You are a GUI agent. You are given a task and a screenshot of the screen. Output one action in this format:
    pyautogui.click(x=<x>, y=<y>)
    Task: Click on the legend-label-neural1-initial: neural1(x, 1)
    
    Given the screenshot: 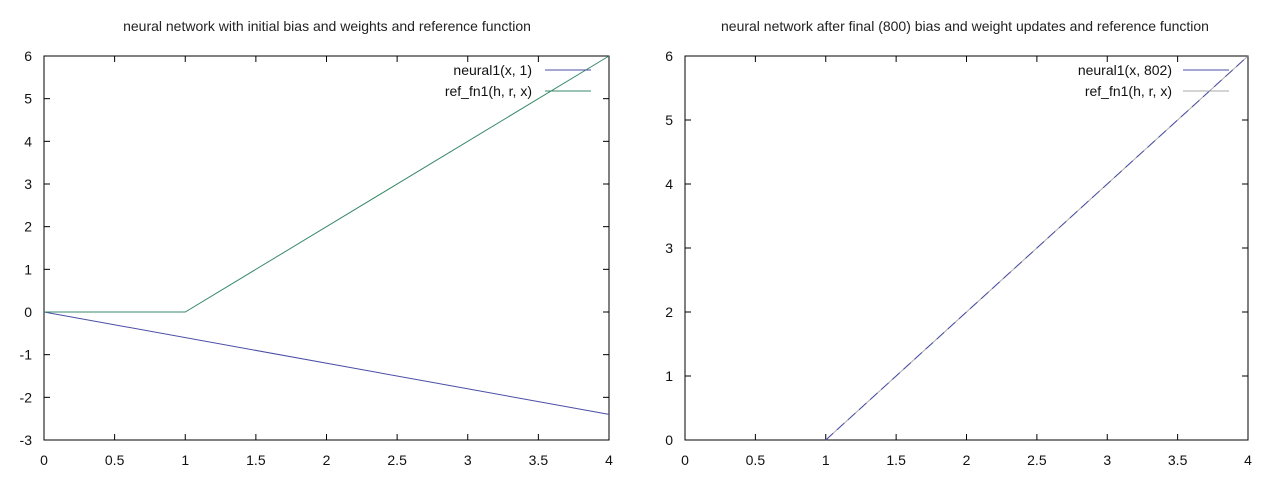 What is the action you would take?
    pyautogui.click(x=492, y=70)
    